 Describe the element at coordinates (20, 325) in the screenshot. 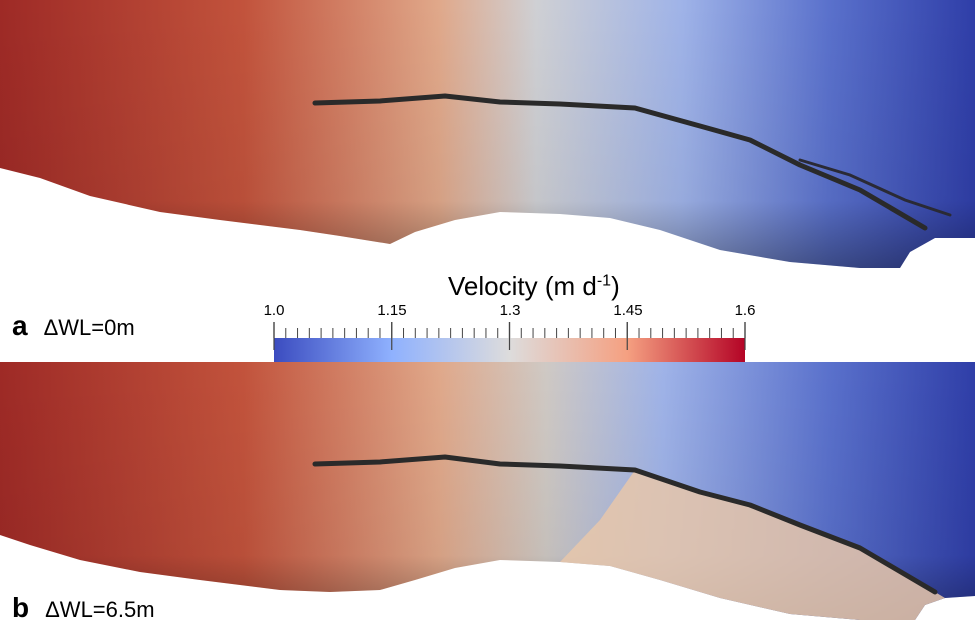

I see `panel-a-letter: a` at that location.